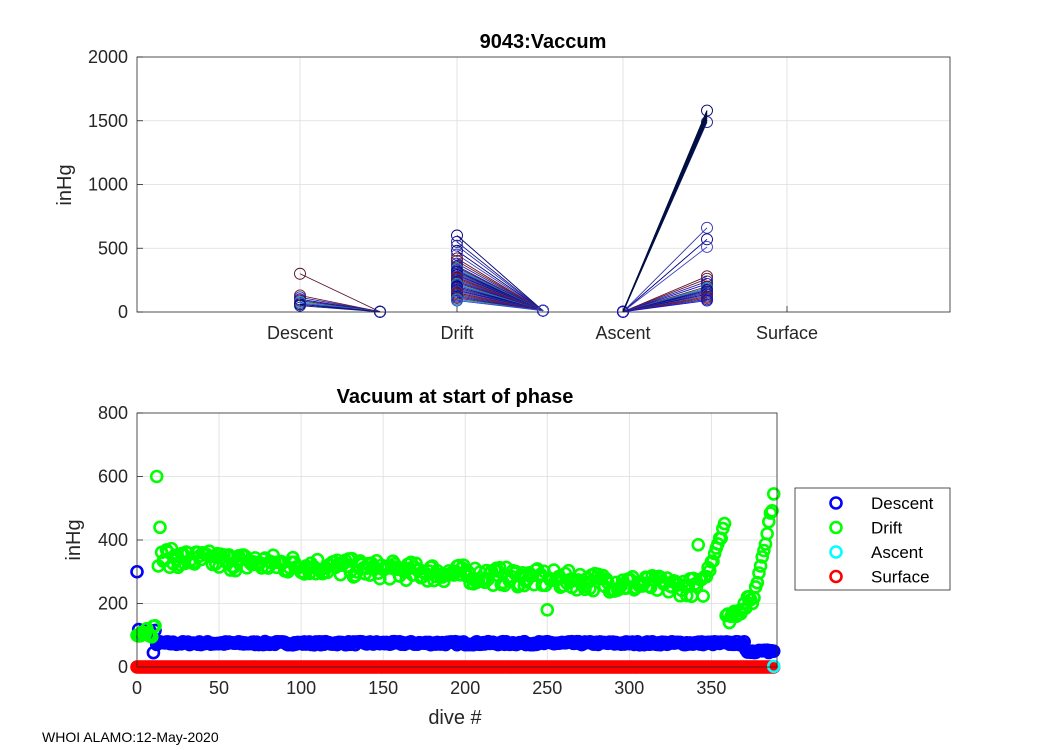  Describe the element at coordinates (130, 737) in the screenshot. I see `footer-label: WHOI ALAMO:12-May-2020` at that location.